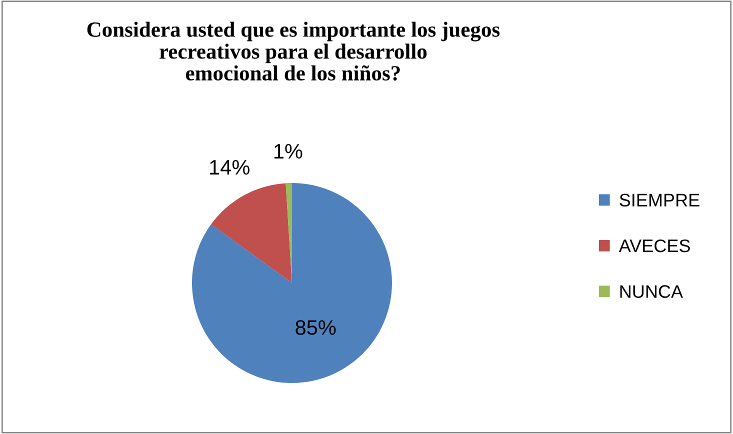 The height and width of the screenshot is (434, 733). I want to click on chart-title: Considera usted que es importante los juegos recreativos para el desarrollo emocional de los niños?, so click(293, 51).